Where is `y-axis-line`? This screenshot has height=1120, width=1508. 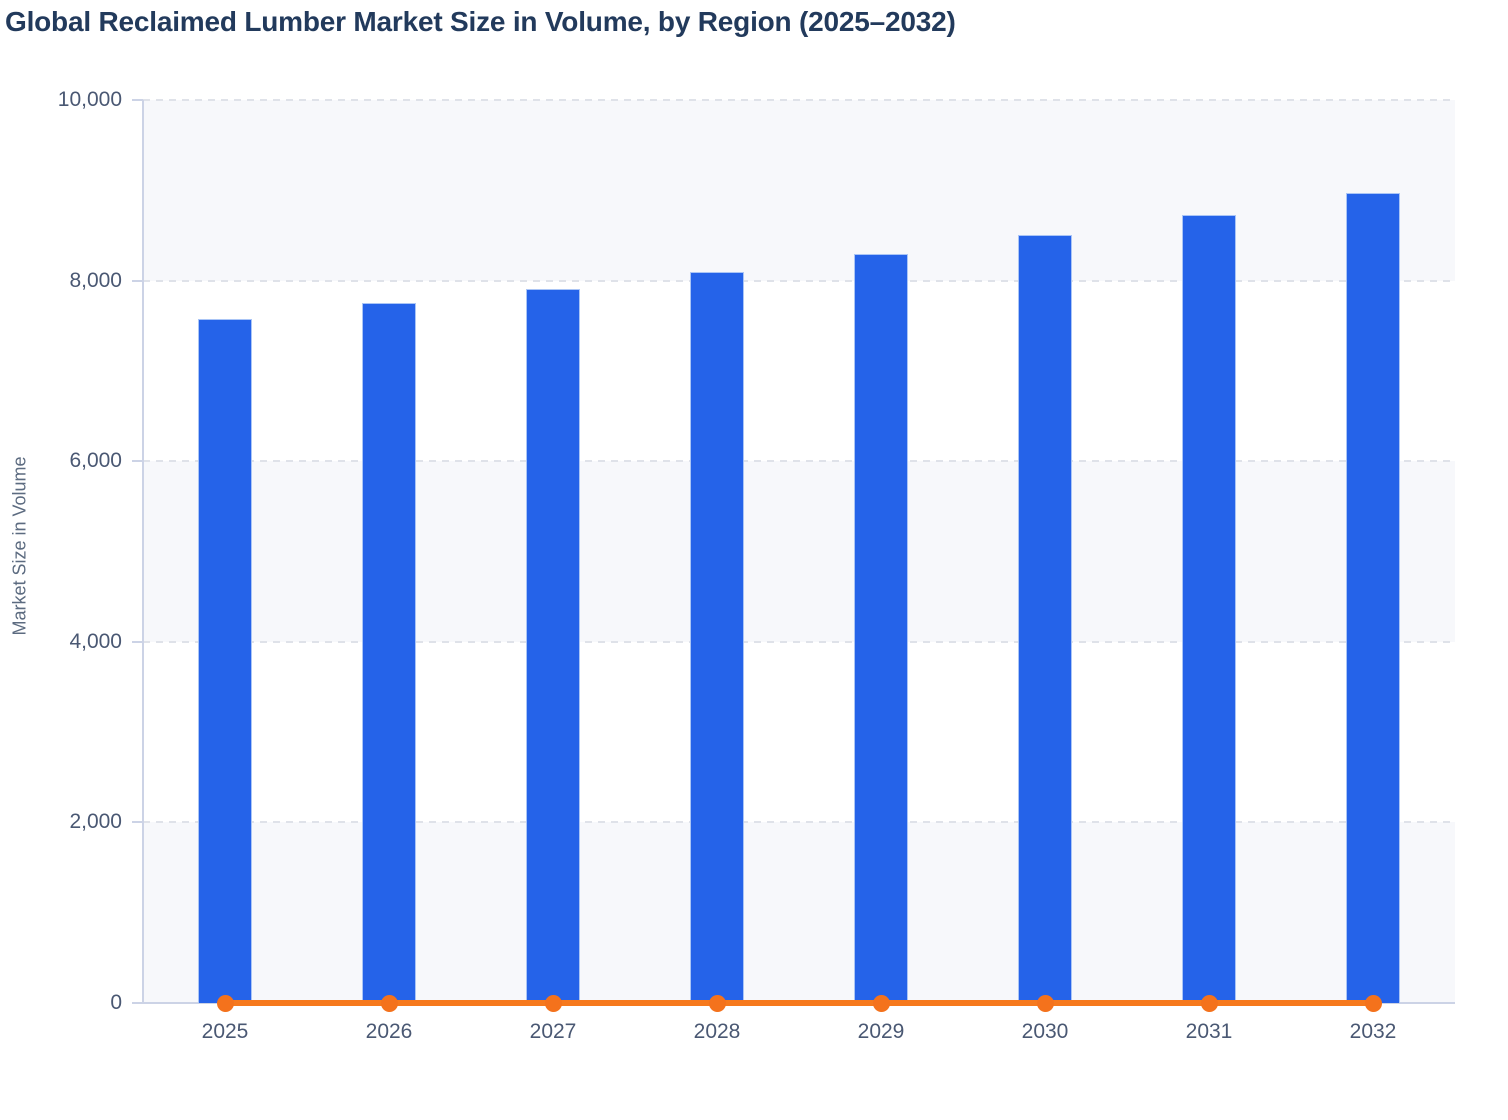
y-axis-line is located at coordinates (143, 551).